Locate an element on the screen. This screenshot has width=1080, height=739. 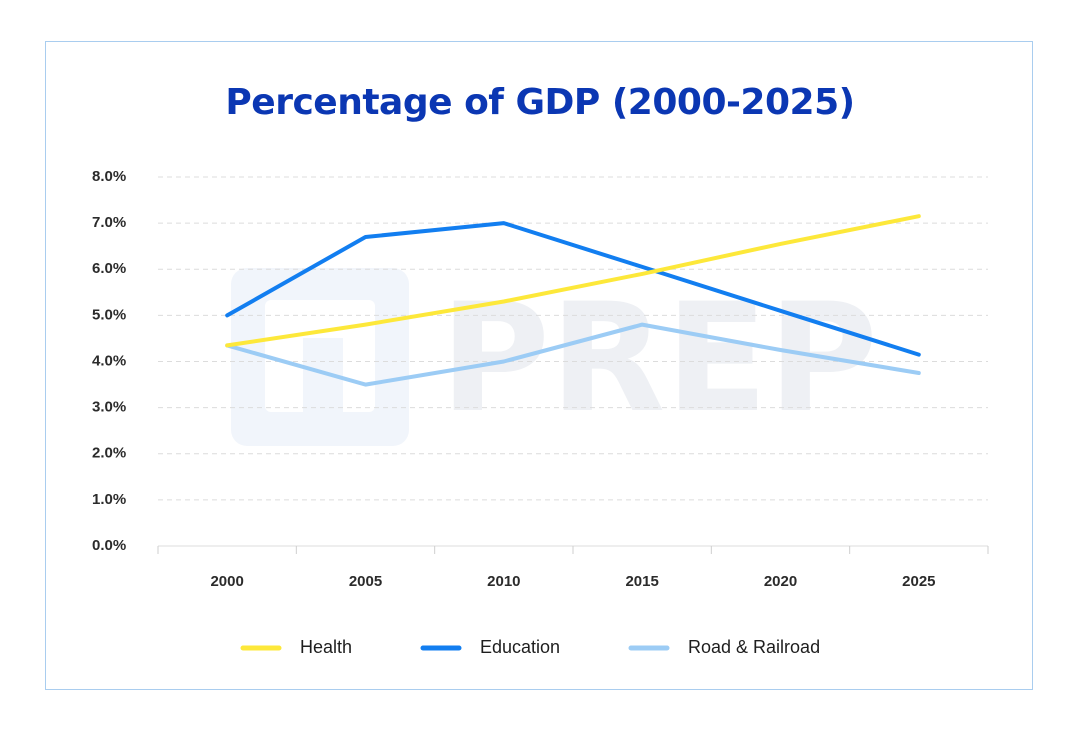
chart-title: Percentage of GDP (2000-2025) is located at coordinates (540, 102).